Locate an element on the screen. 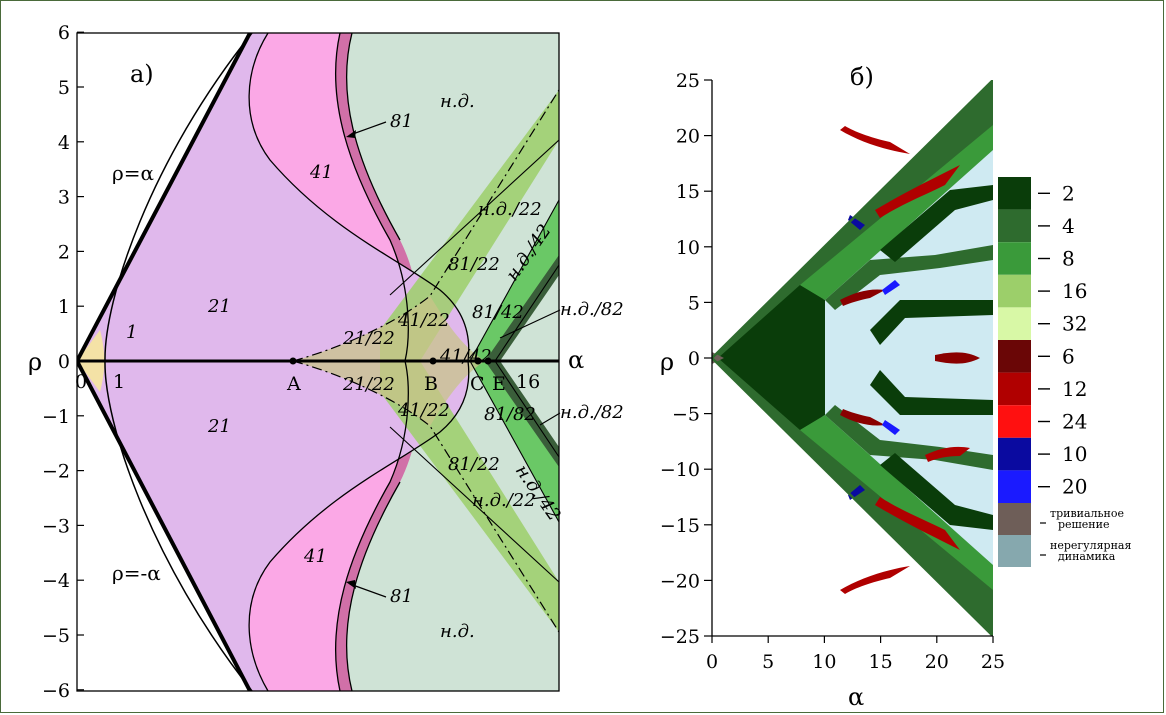  x-tick-1: 1 is located at coordinates (119, 382).